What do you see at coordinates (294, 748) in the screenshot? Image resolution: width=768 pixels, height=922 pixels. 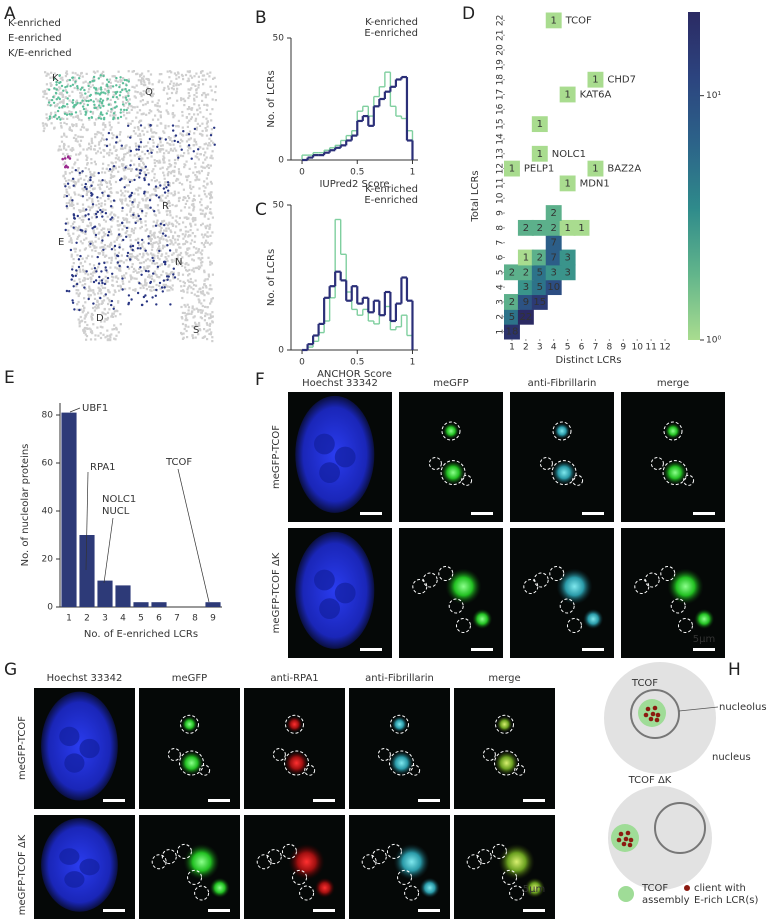 I see `image-bg` at bounding box center [294, 748].